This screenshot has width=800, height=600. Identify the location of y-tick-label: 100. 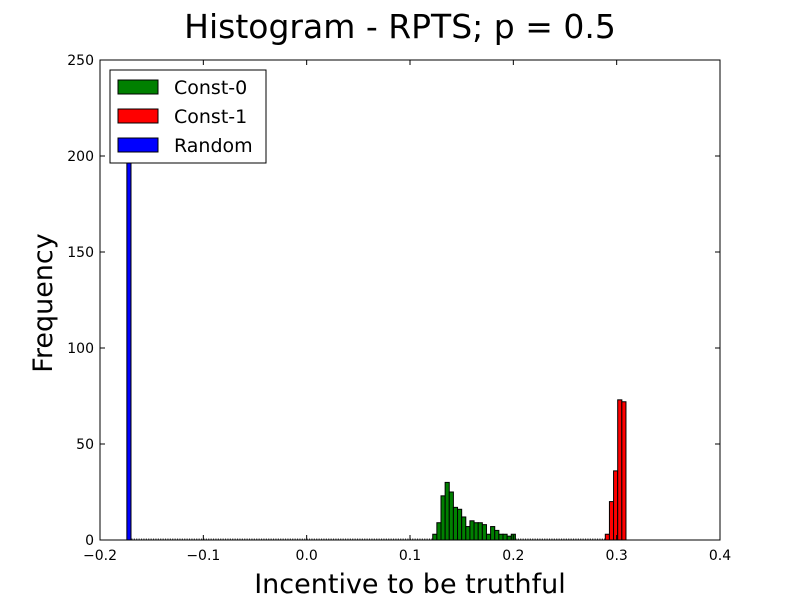
(80, 349).